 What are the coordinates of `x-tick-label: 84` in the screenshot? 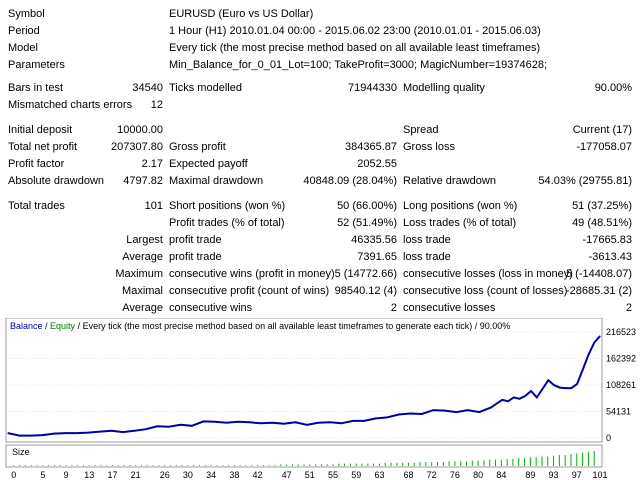 It's located at (501, 475).